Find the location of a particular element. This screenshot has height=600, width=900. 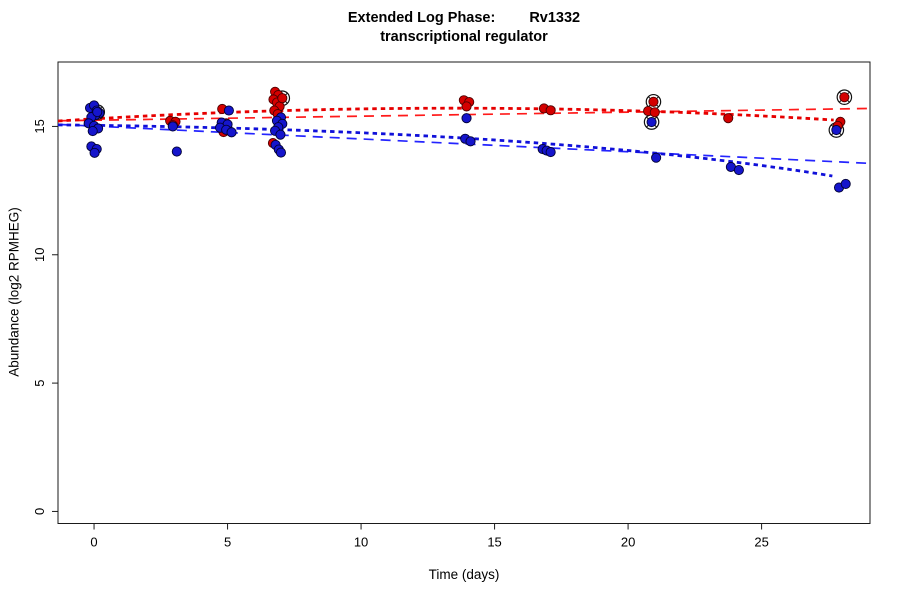

chart-title: Extended Log Phase: Rv1332 is located at coordinates (464, 18).